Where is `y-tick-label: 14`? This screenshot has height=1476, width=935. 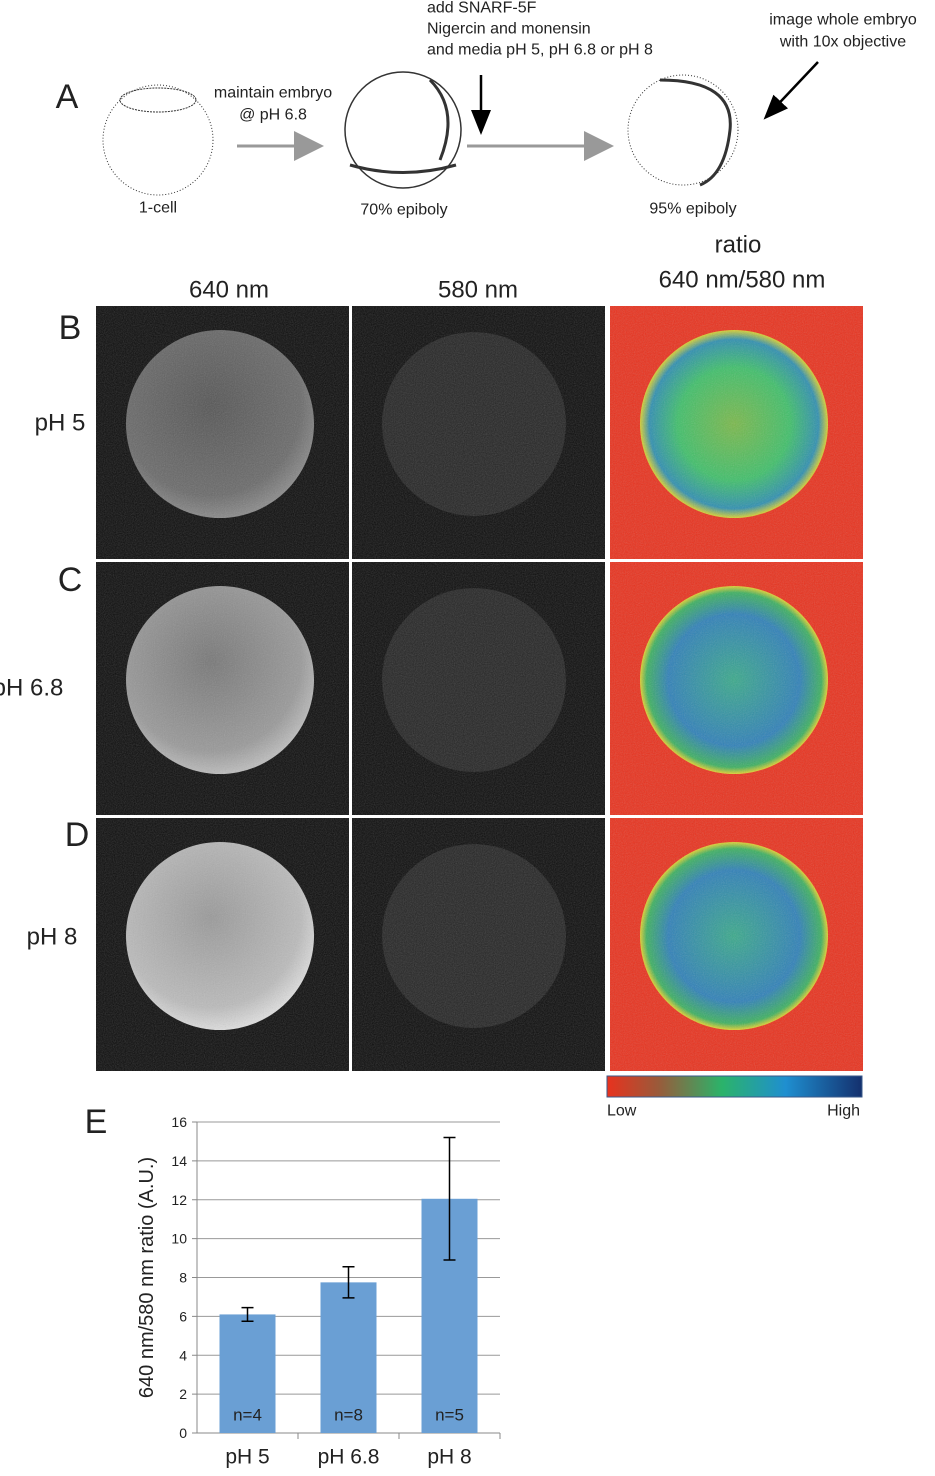
y-tick-label: 14 is located at coordinates (179, 1161).